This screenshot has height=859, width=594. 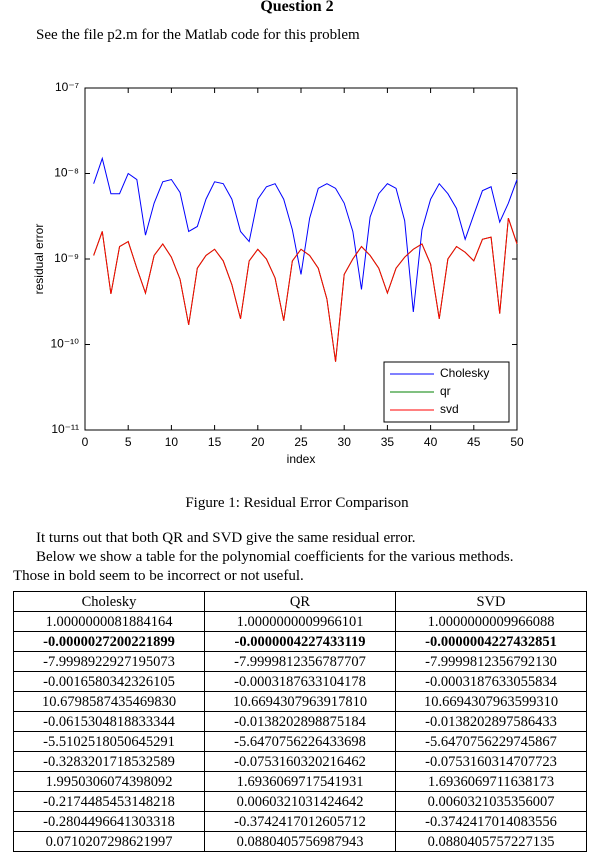 What do you see at coordinates (109, 841) in the screenshot?
I see `table-cell: 0.0710207298621997` at bounding box center [109, 841].